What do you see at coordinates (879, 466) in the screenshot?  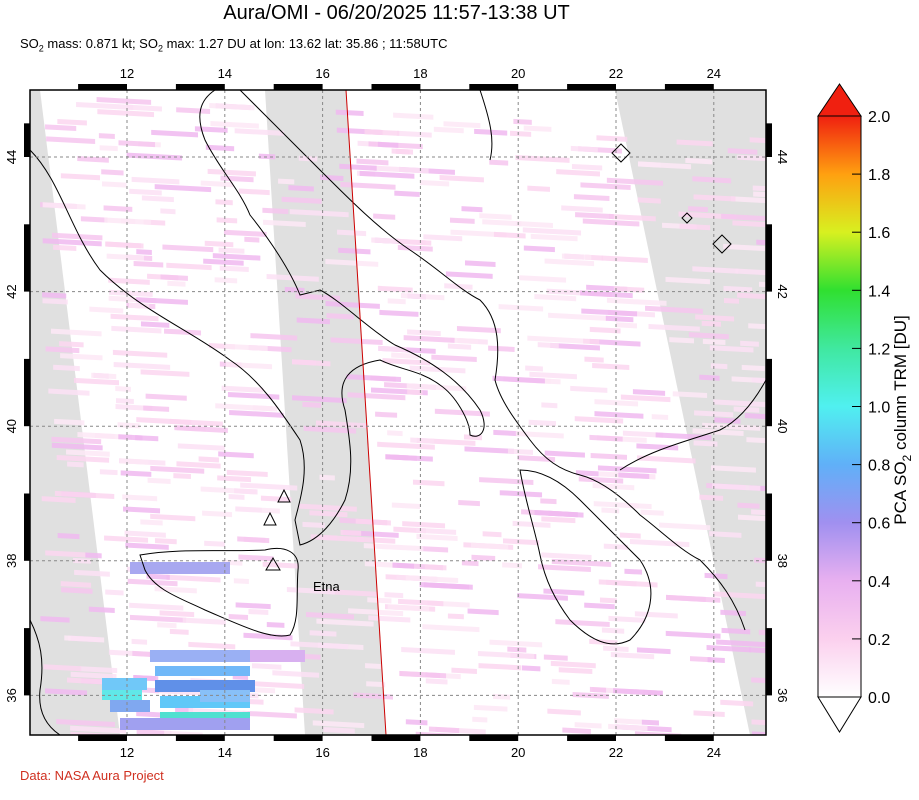 I see `colorbar-tick-label: 0.8` at bounding box center [879, 466].